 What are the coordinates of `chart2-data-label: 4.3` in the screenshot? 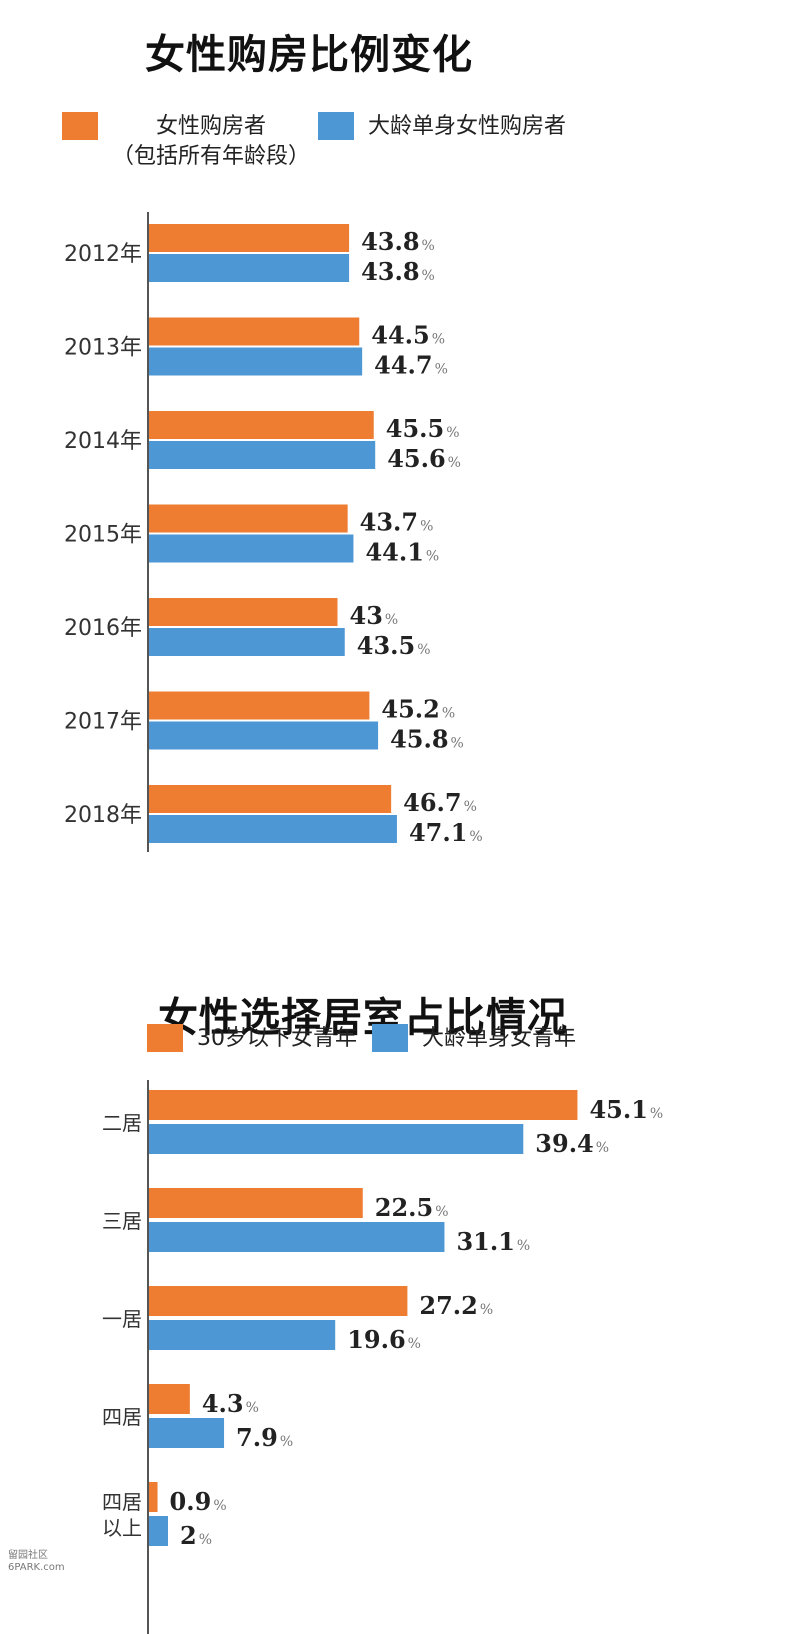 It's located at (223, 1403).